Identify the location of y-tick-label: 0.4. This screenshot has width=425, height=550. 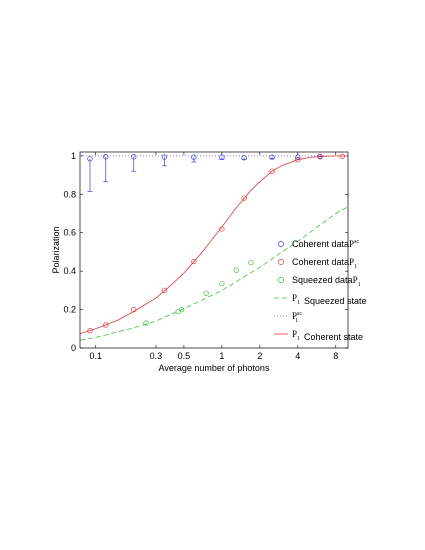
(69, 271).